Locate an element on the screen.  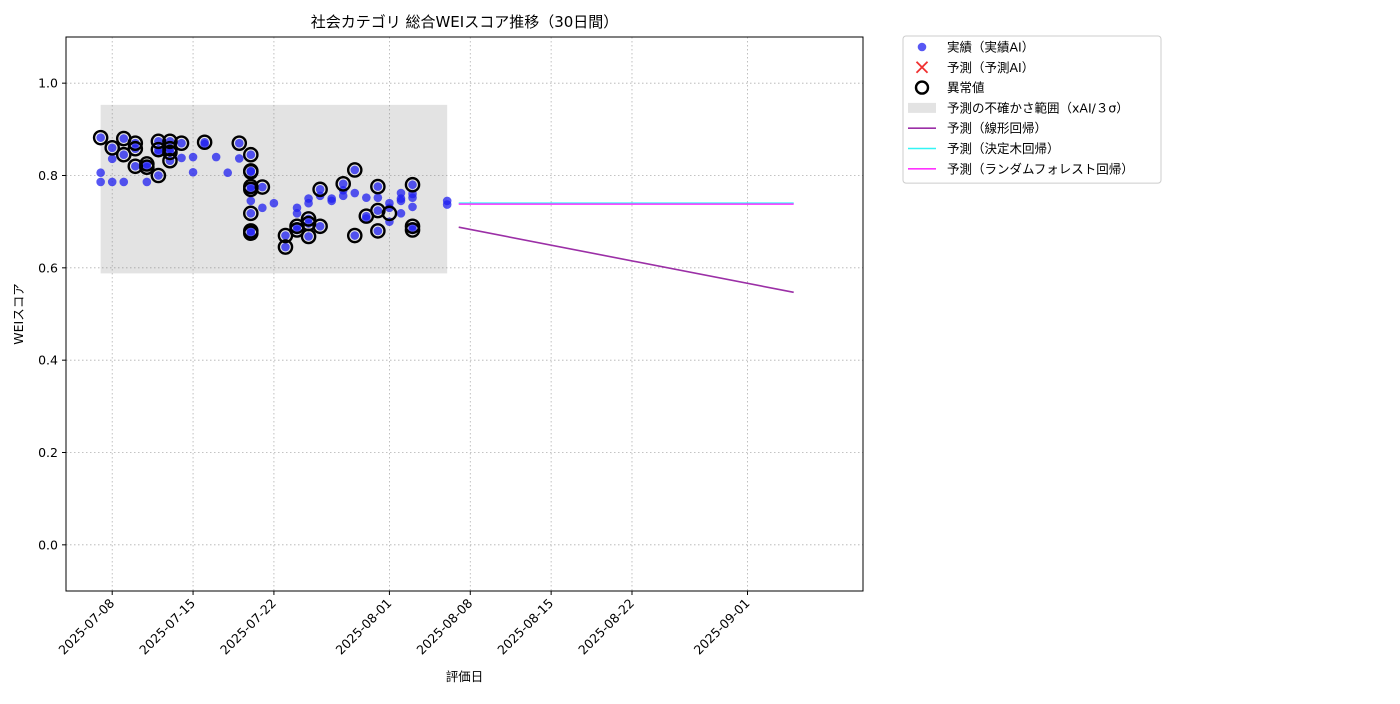
legend-label: 予測（線形回帰） is located at coordinates (997, 128).